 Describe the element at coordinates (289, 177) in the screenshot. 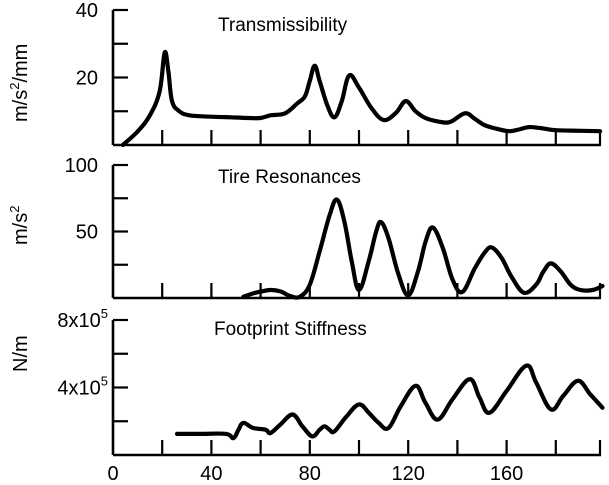

I see `panel-title-tire-resonances: Tire Resonances` at that location.